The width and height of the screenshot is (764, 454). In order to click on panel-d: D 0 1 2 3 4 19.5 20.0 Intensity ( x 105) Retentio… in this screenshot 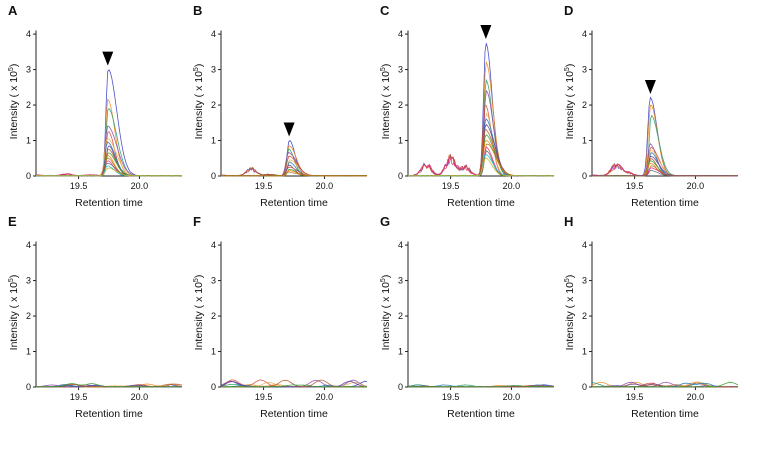, I will do `click(651, 106)`.